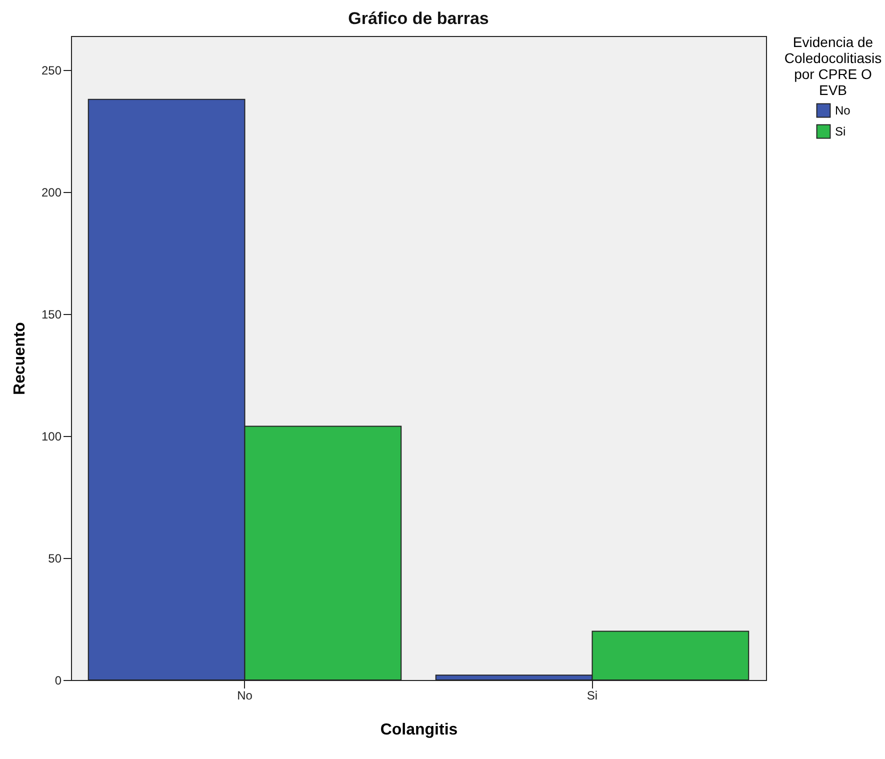 This screenshot has height=759, width=885. Describe the element at coordinates (51, 315) in the screenshot. I see `y-tick-label: 150` at that location.